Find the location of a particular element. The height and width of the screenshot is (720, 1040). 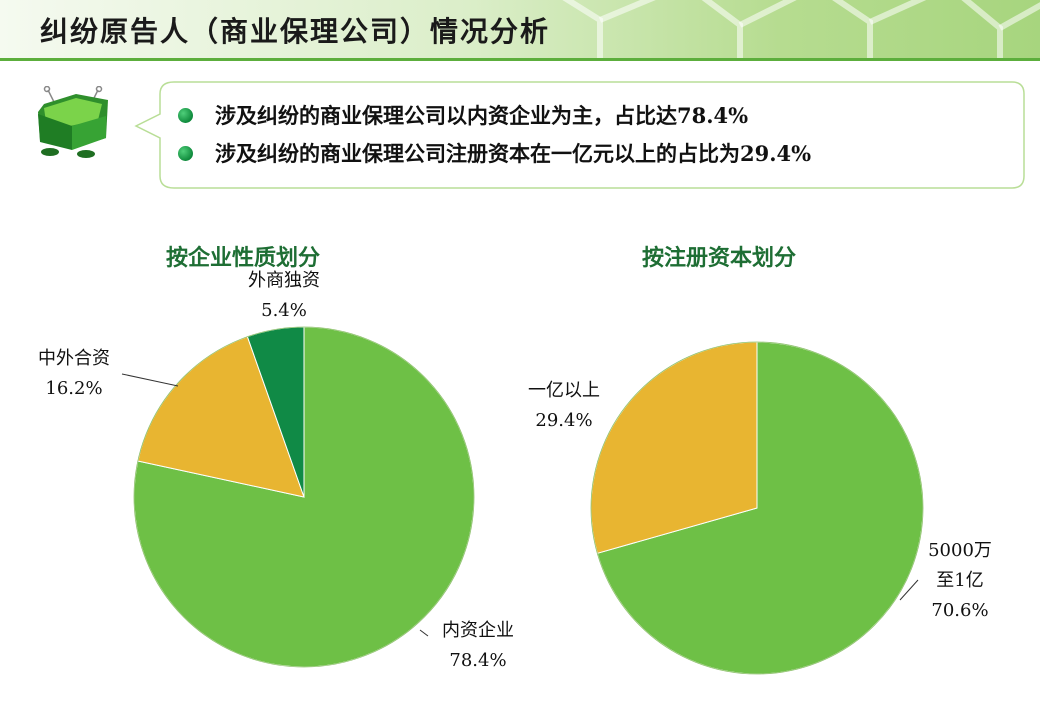

header-decoration is located at coordinates (801, 29).